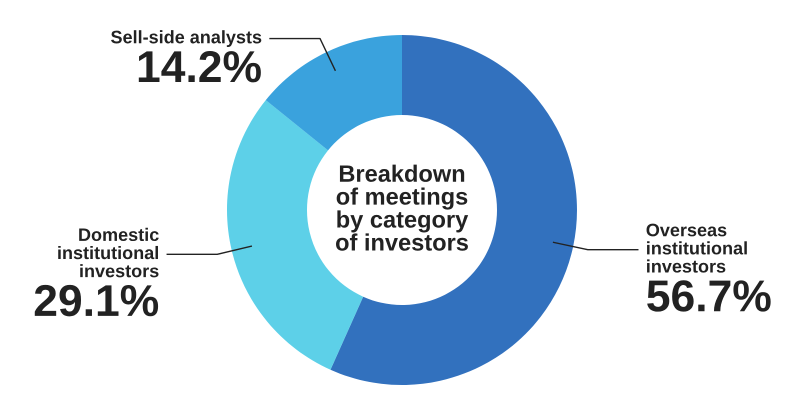 The image size is (800, 420). What do you see at coordinates (96, 300) in the screenshot?
I see `data-label: 29.1%` at bounding box center [96, 300].